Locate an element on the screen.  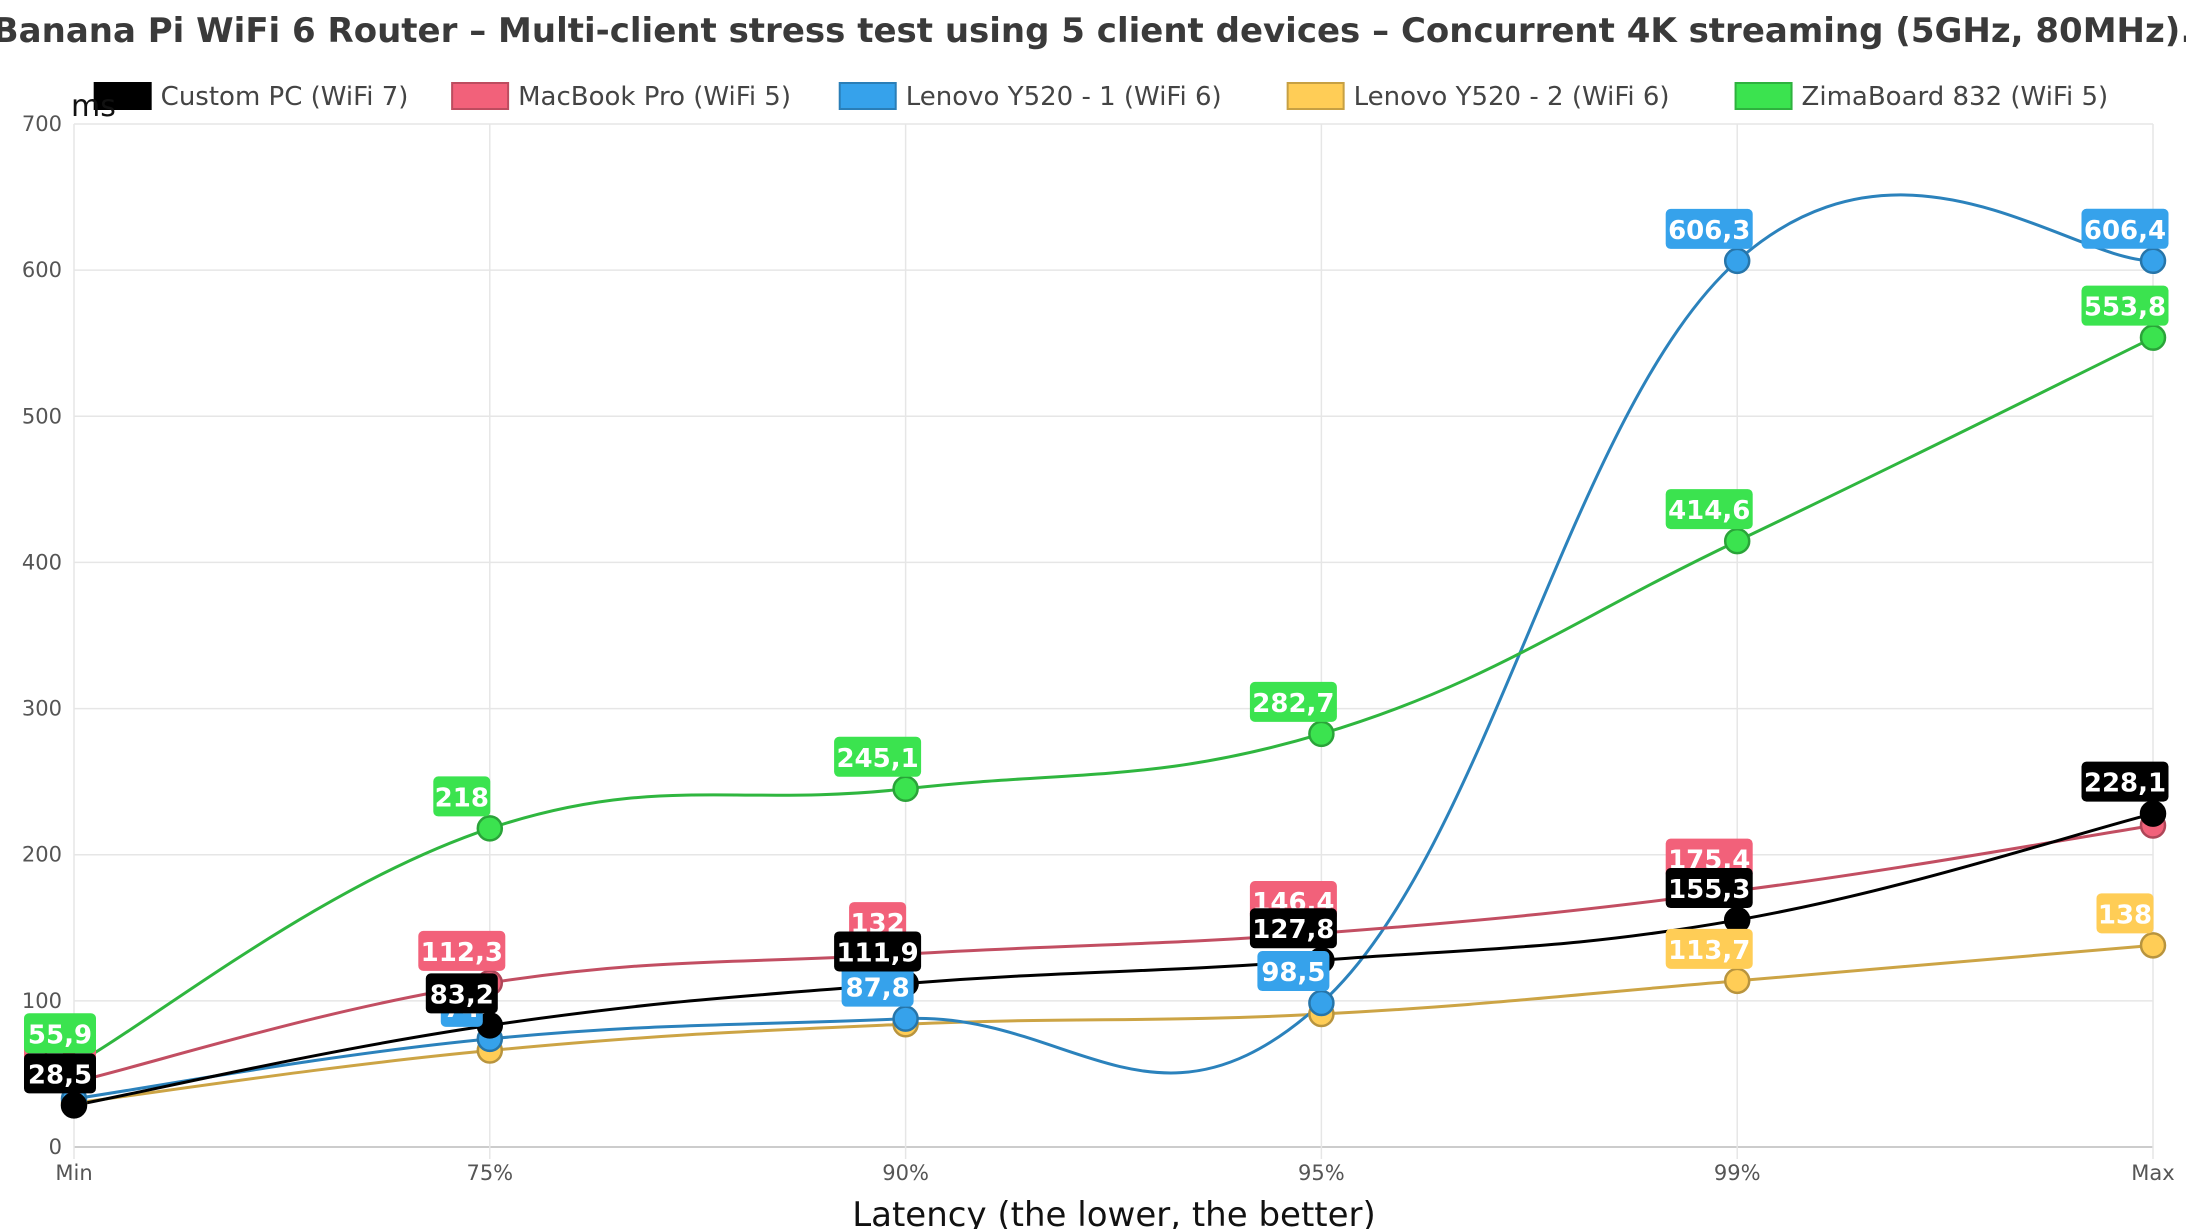
legend-item-label: Lenovo Y520 - 2 (WiFi 6) is located at coordinates (1512, 97).